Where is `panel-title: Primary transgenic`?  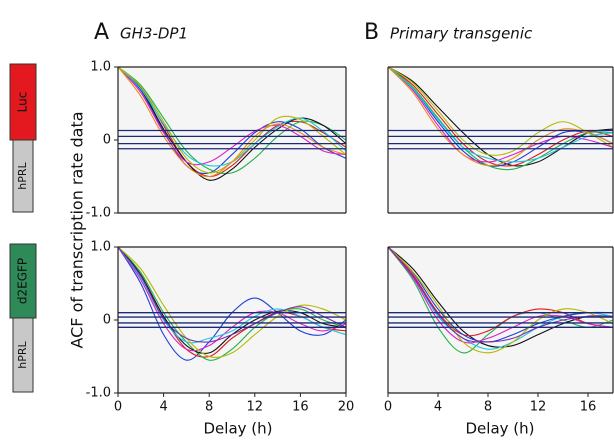 panel-title: Primary transgenic is located at coordinates (461, 34).